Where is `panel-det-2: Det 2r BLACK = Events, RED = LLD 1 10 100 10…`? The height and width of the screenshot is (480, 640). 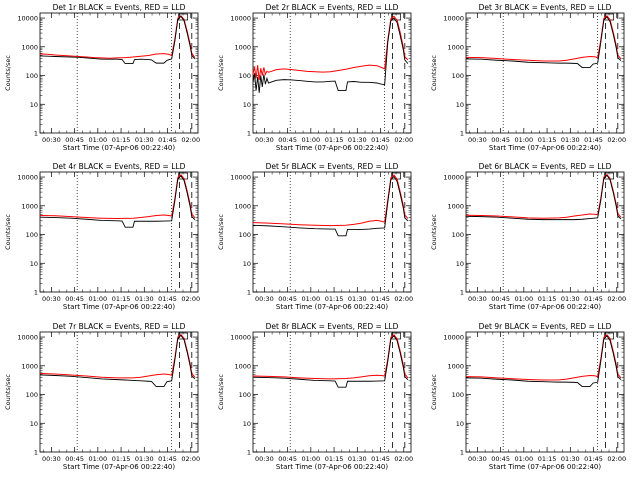
panel-det-2: Det 2r BLACK = Events, RED = LLD 1 10 100 10… is located at coordinates (315, 77).